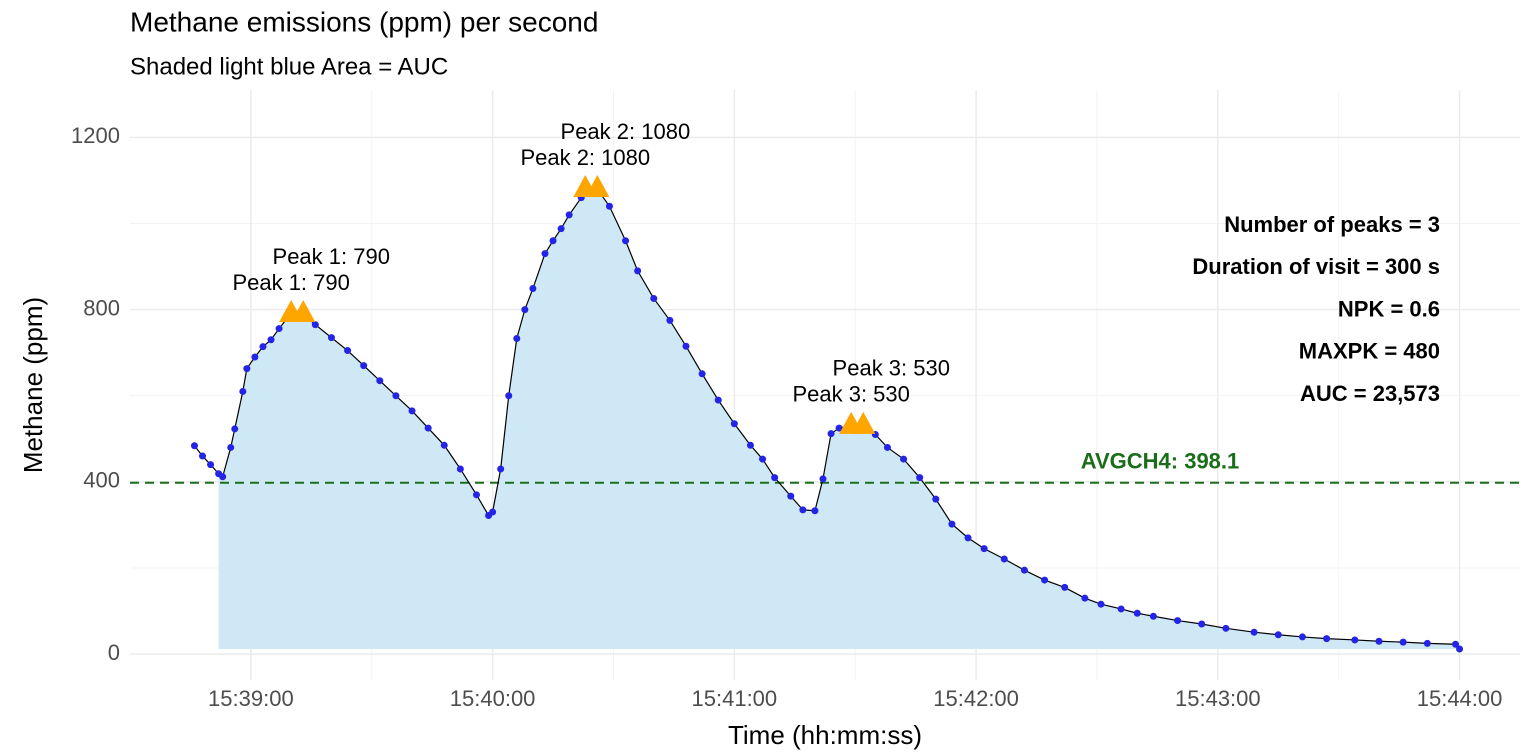  Describe the element at coordinates (1369, 351) in the screenshot. I see `stat-text: MAXPK = 480` at that location.